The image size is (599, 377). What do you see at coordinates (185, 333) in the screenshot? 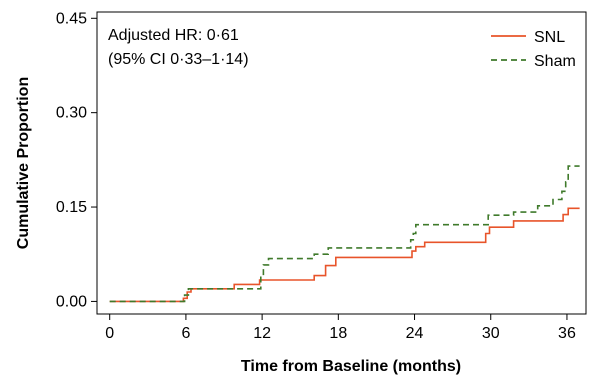
I see `x-tick-label: 6` at bounding box center [185, 333].